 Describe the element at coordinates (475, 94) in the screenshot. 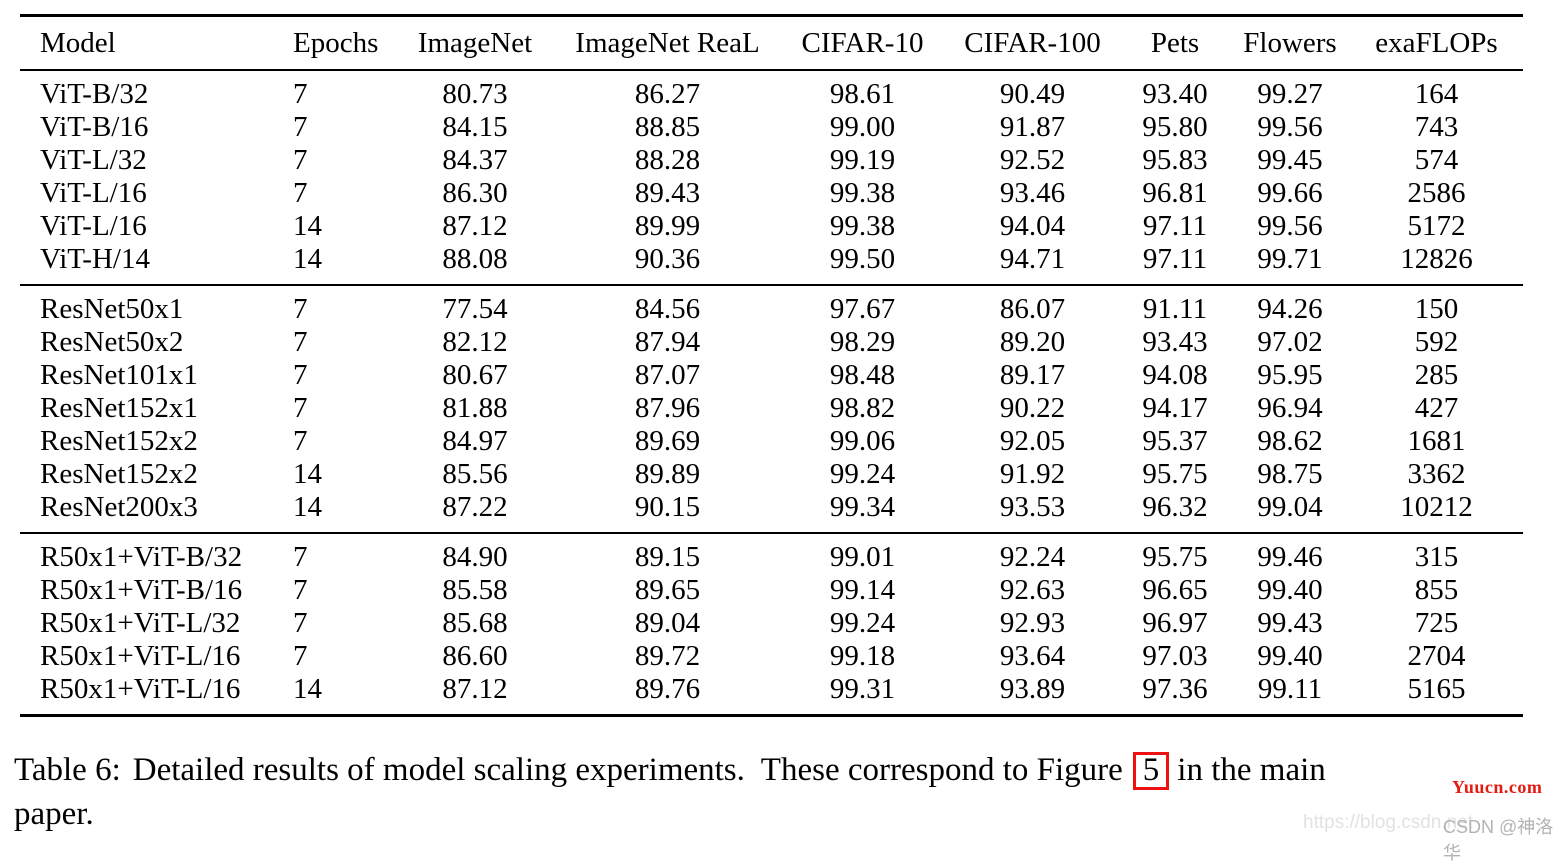

I see `imagenet-cell: 80.73` at that location.